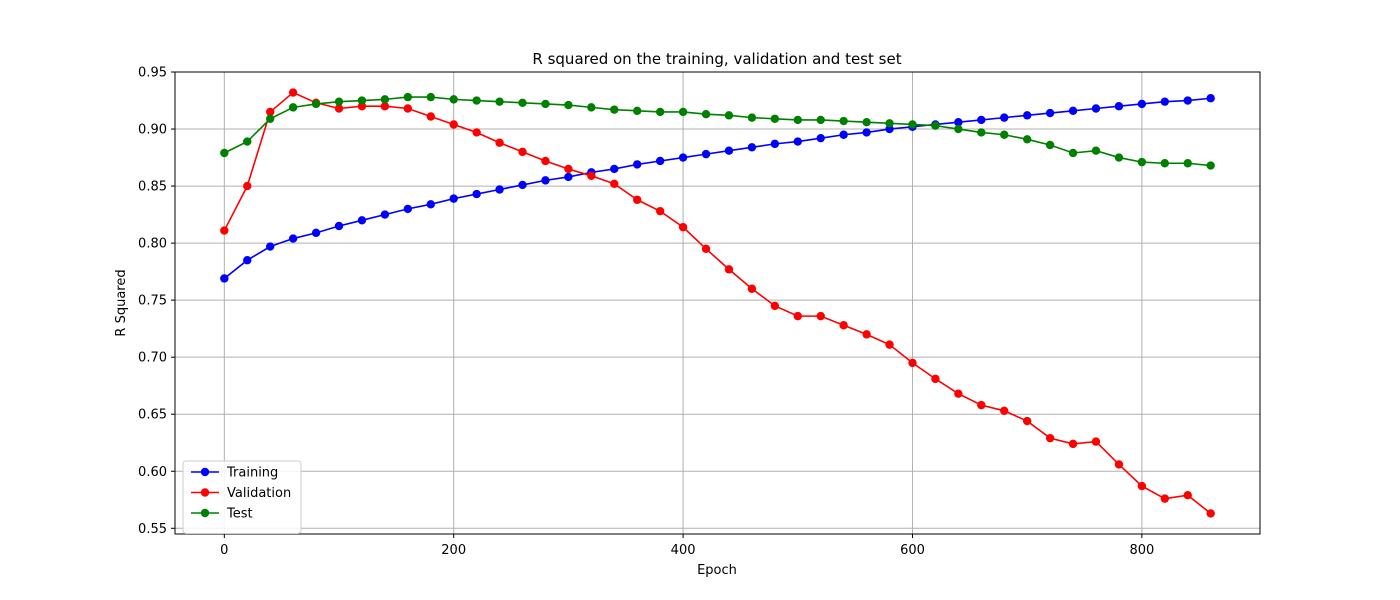 Image resolution: width=1400 pixels, height=600 pixels. What do you see at coordinates (241, 493) in the screenshot?
I see `legend-item-validation: Validation` at bounding box center [241, 493].